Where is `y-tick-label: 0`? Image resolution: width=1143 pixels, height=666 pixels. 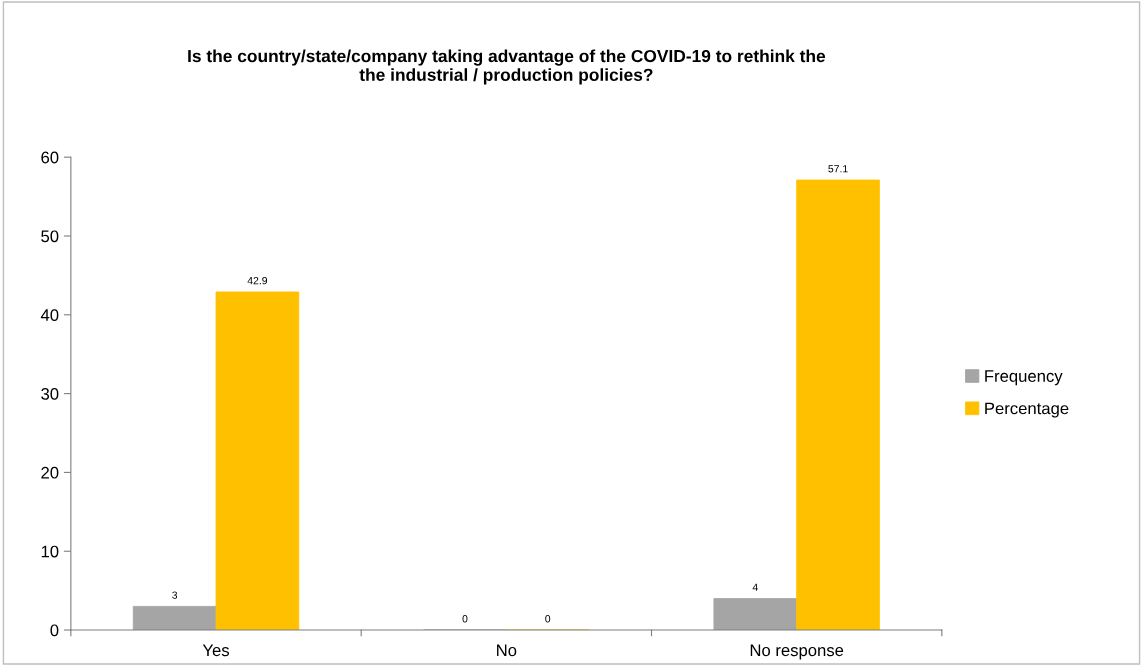 y-tick-label: 0 is located at coordinates (54, 630).